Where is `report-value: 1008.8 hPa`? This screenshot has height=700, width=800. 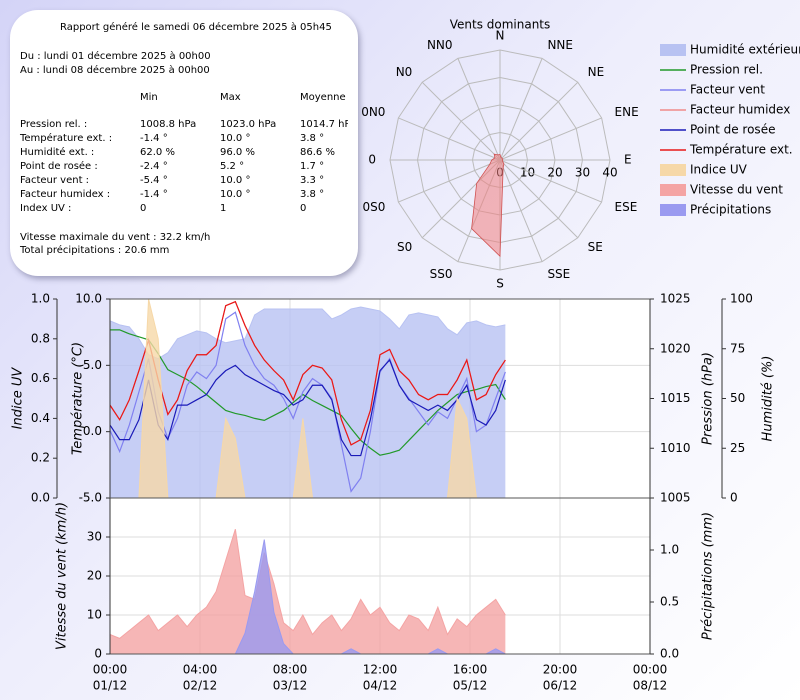 report-value: 1008.8 hPa is located at coordinates (168, 124).